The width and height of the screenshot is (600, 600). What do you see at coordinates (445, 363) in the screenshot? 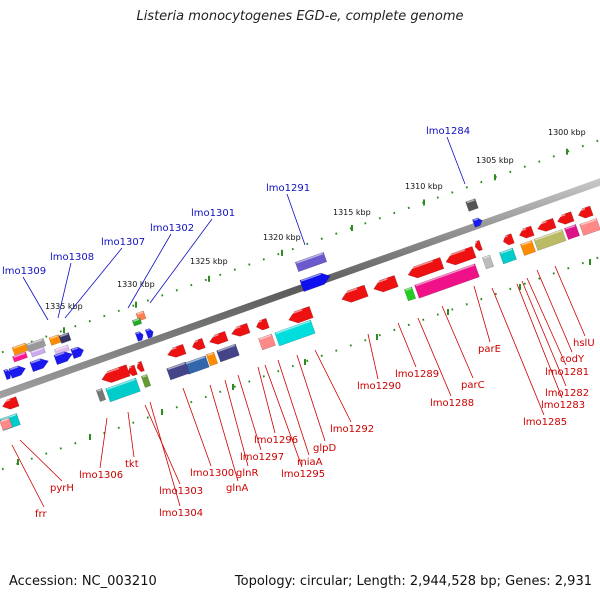
I see `reverse-gene-label: lmo1288` at bounding box center [445, 363].